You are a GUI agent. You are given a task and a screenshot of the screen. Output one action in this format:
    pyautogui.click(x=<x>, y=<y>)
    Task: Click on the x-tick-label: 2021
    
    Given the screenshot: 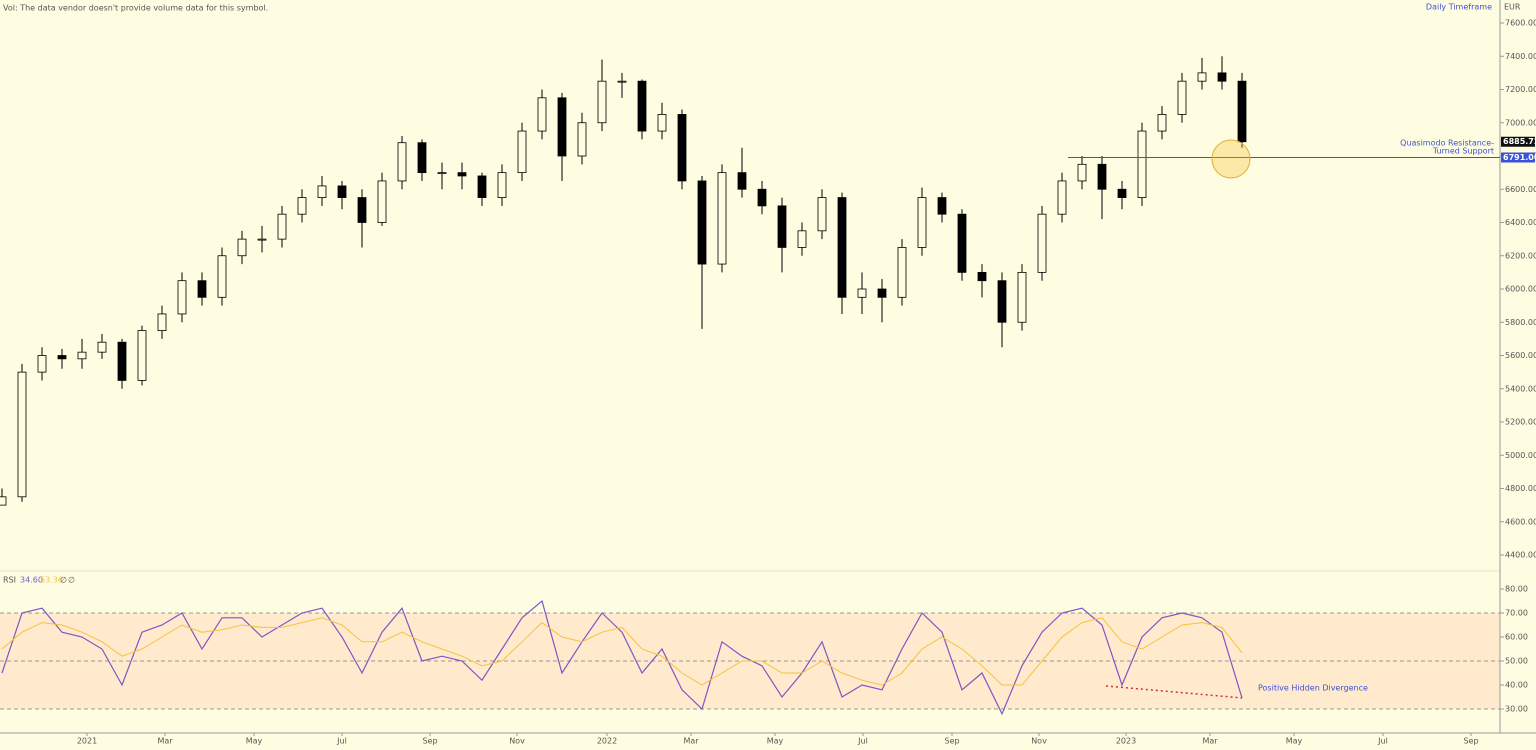 What is the action you would take?
    pyautogui.click(x=87, y=741)
    